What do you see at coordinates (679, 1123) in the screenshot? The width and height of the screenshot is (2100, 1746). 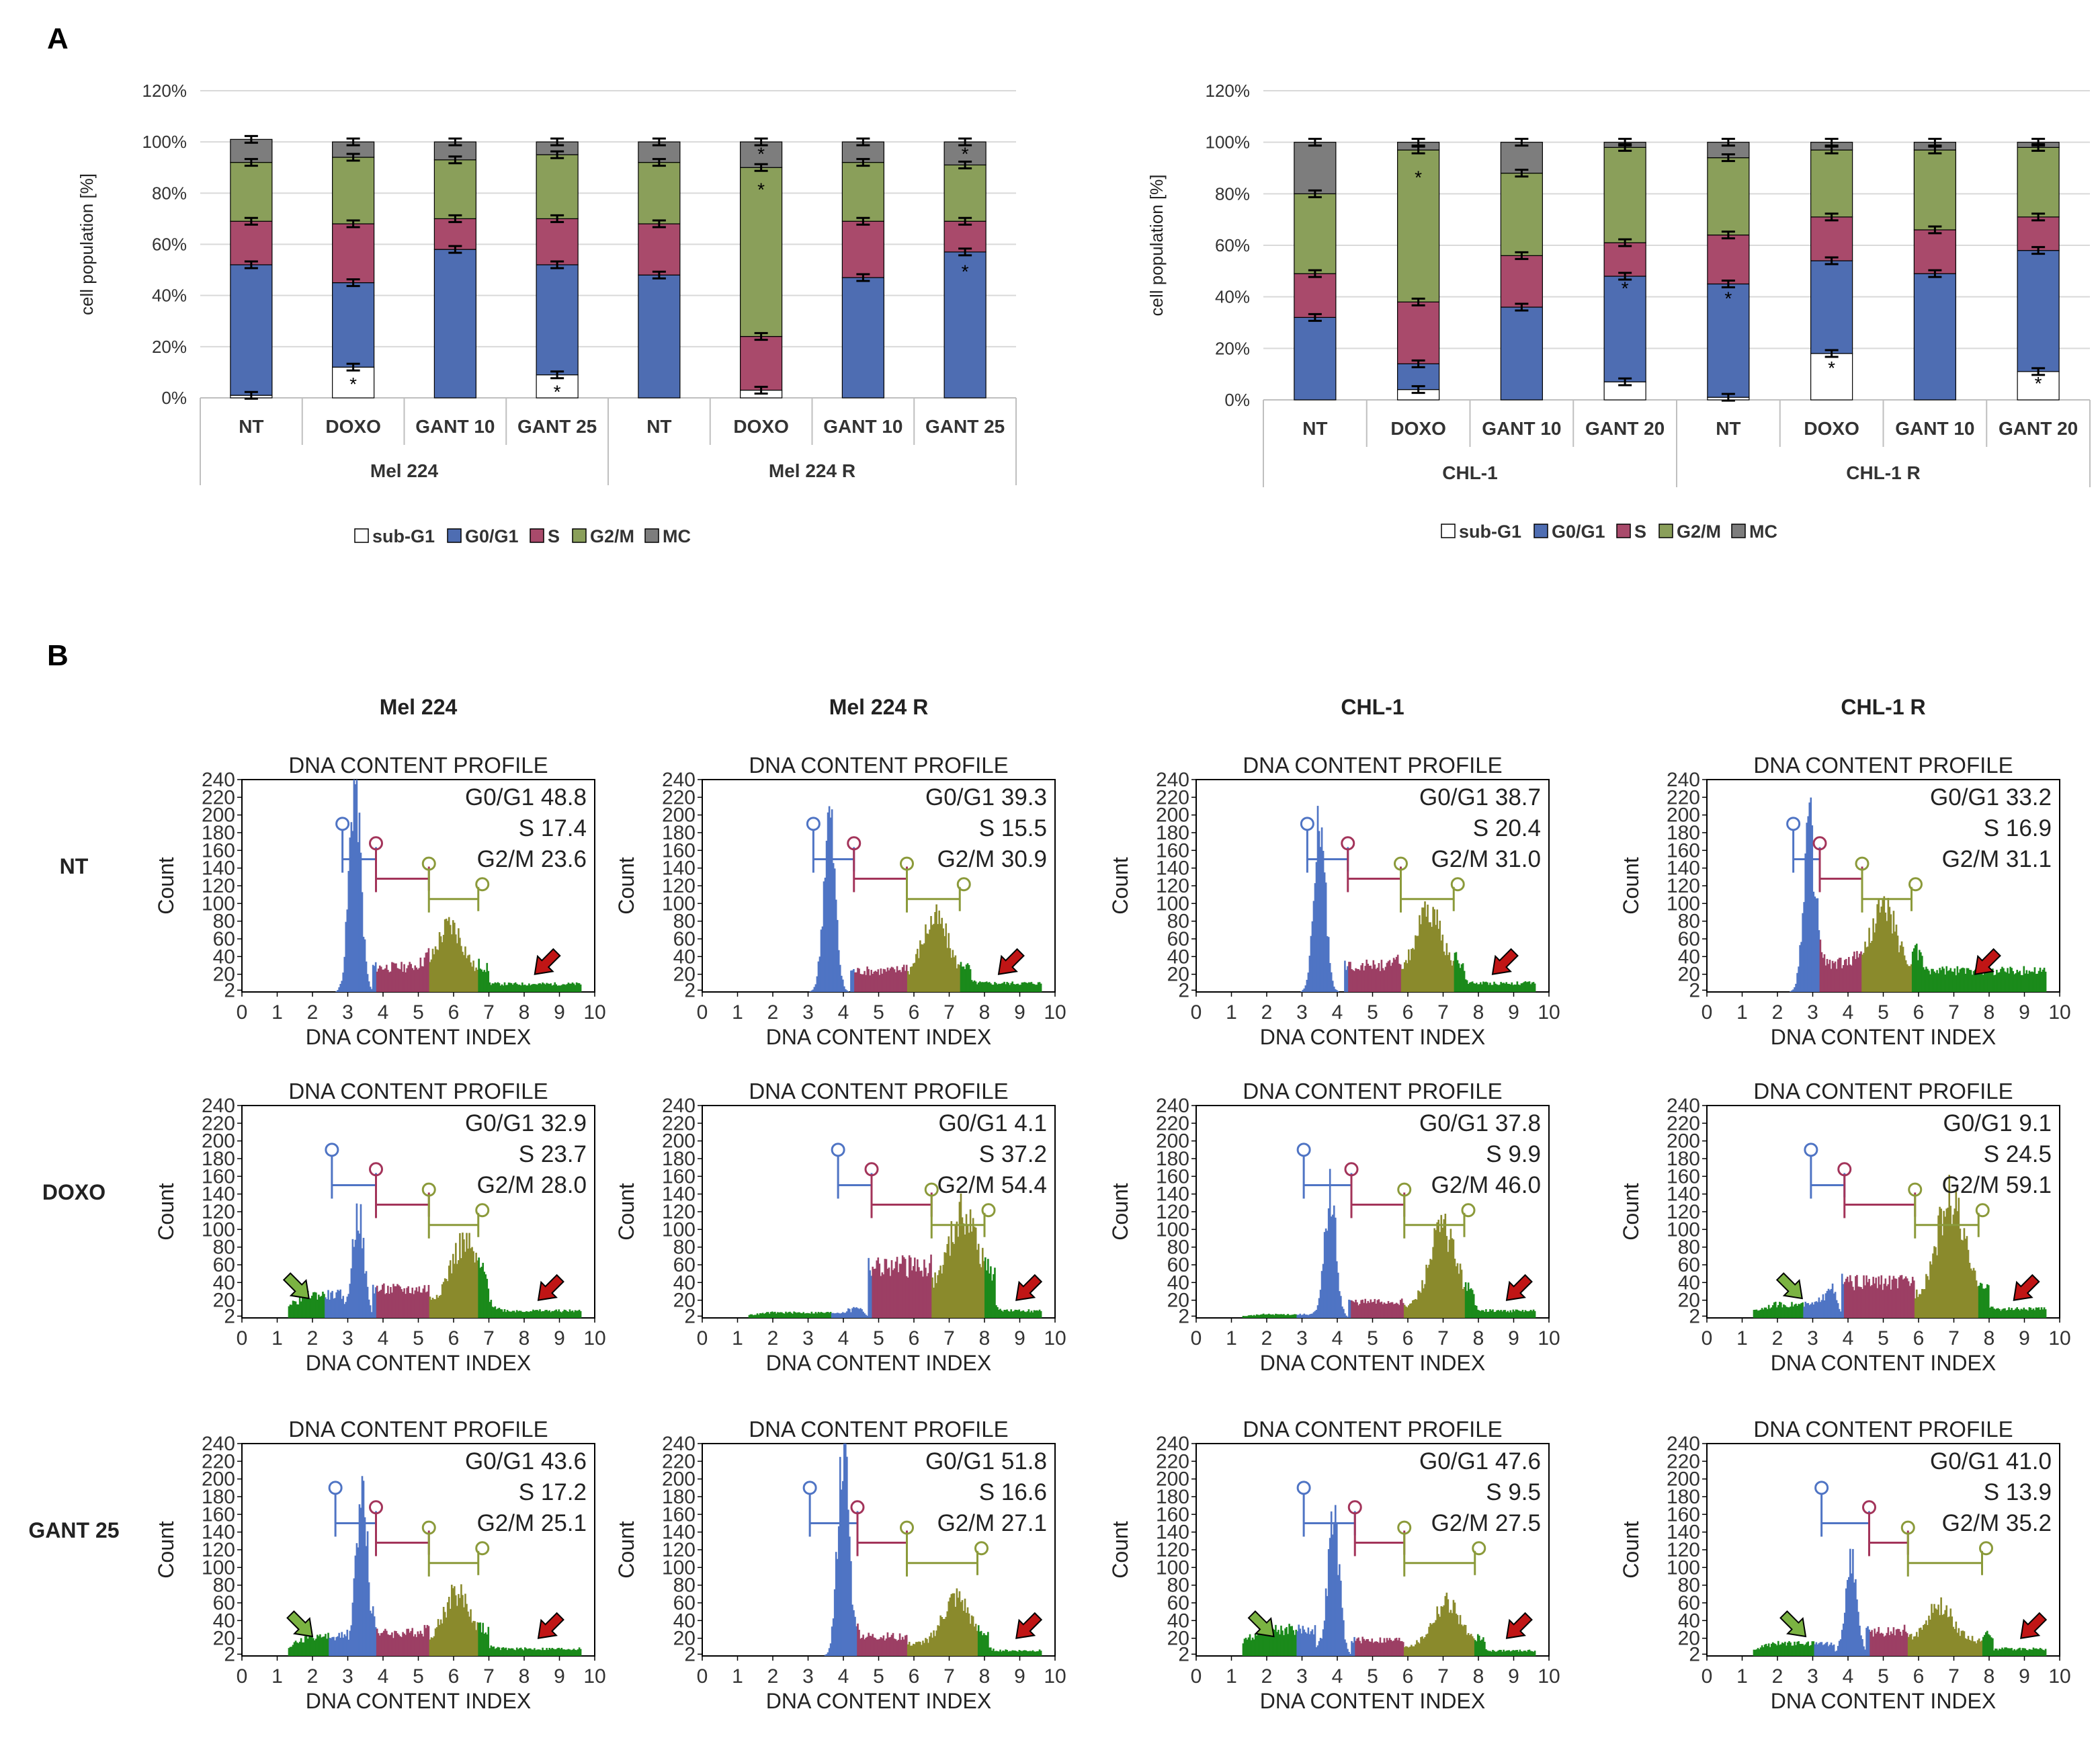 I see `y-tick-label: 220` at bounding box center [679, 1123].